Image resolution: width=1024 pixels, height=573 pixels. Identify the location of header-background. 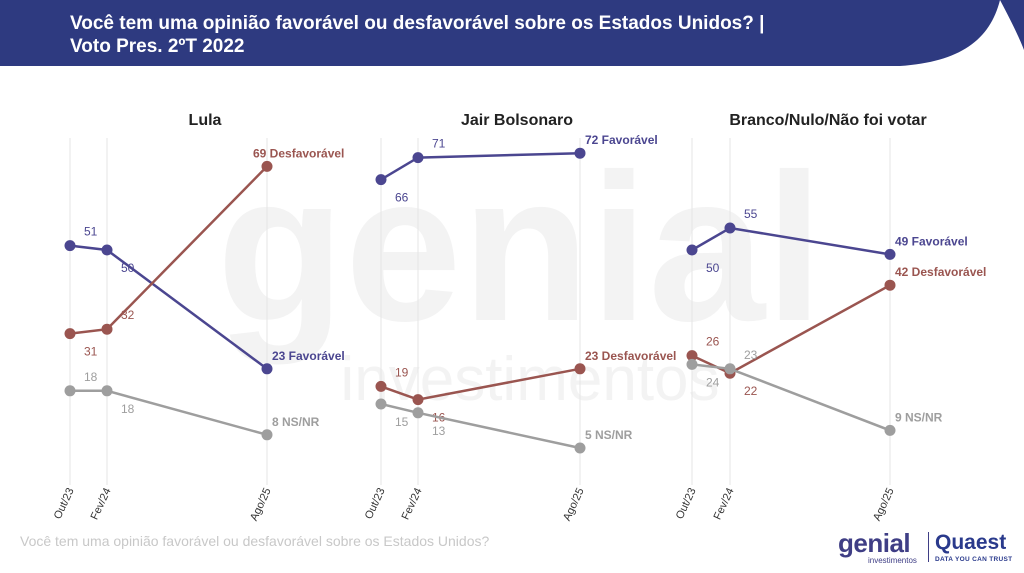
(512, 33).